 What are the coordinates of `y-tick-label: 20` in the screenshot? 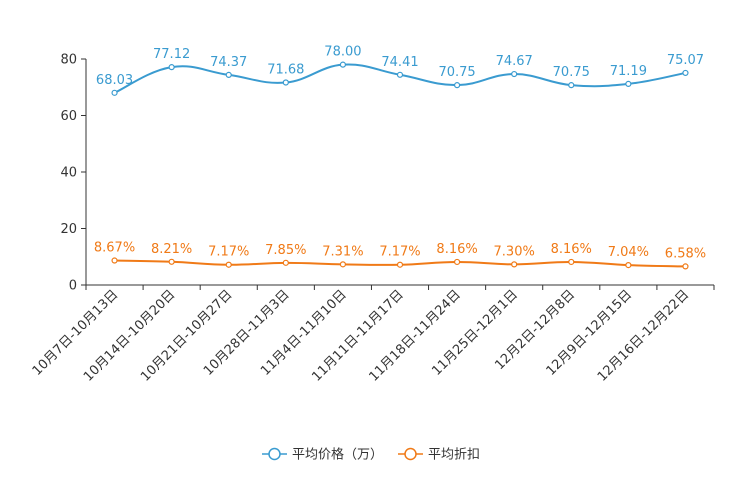 It's located at (68, 229).